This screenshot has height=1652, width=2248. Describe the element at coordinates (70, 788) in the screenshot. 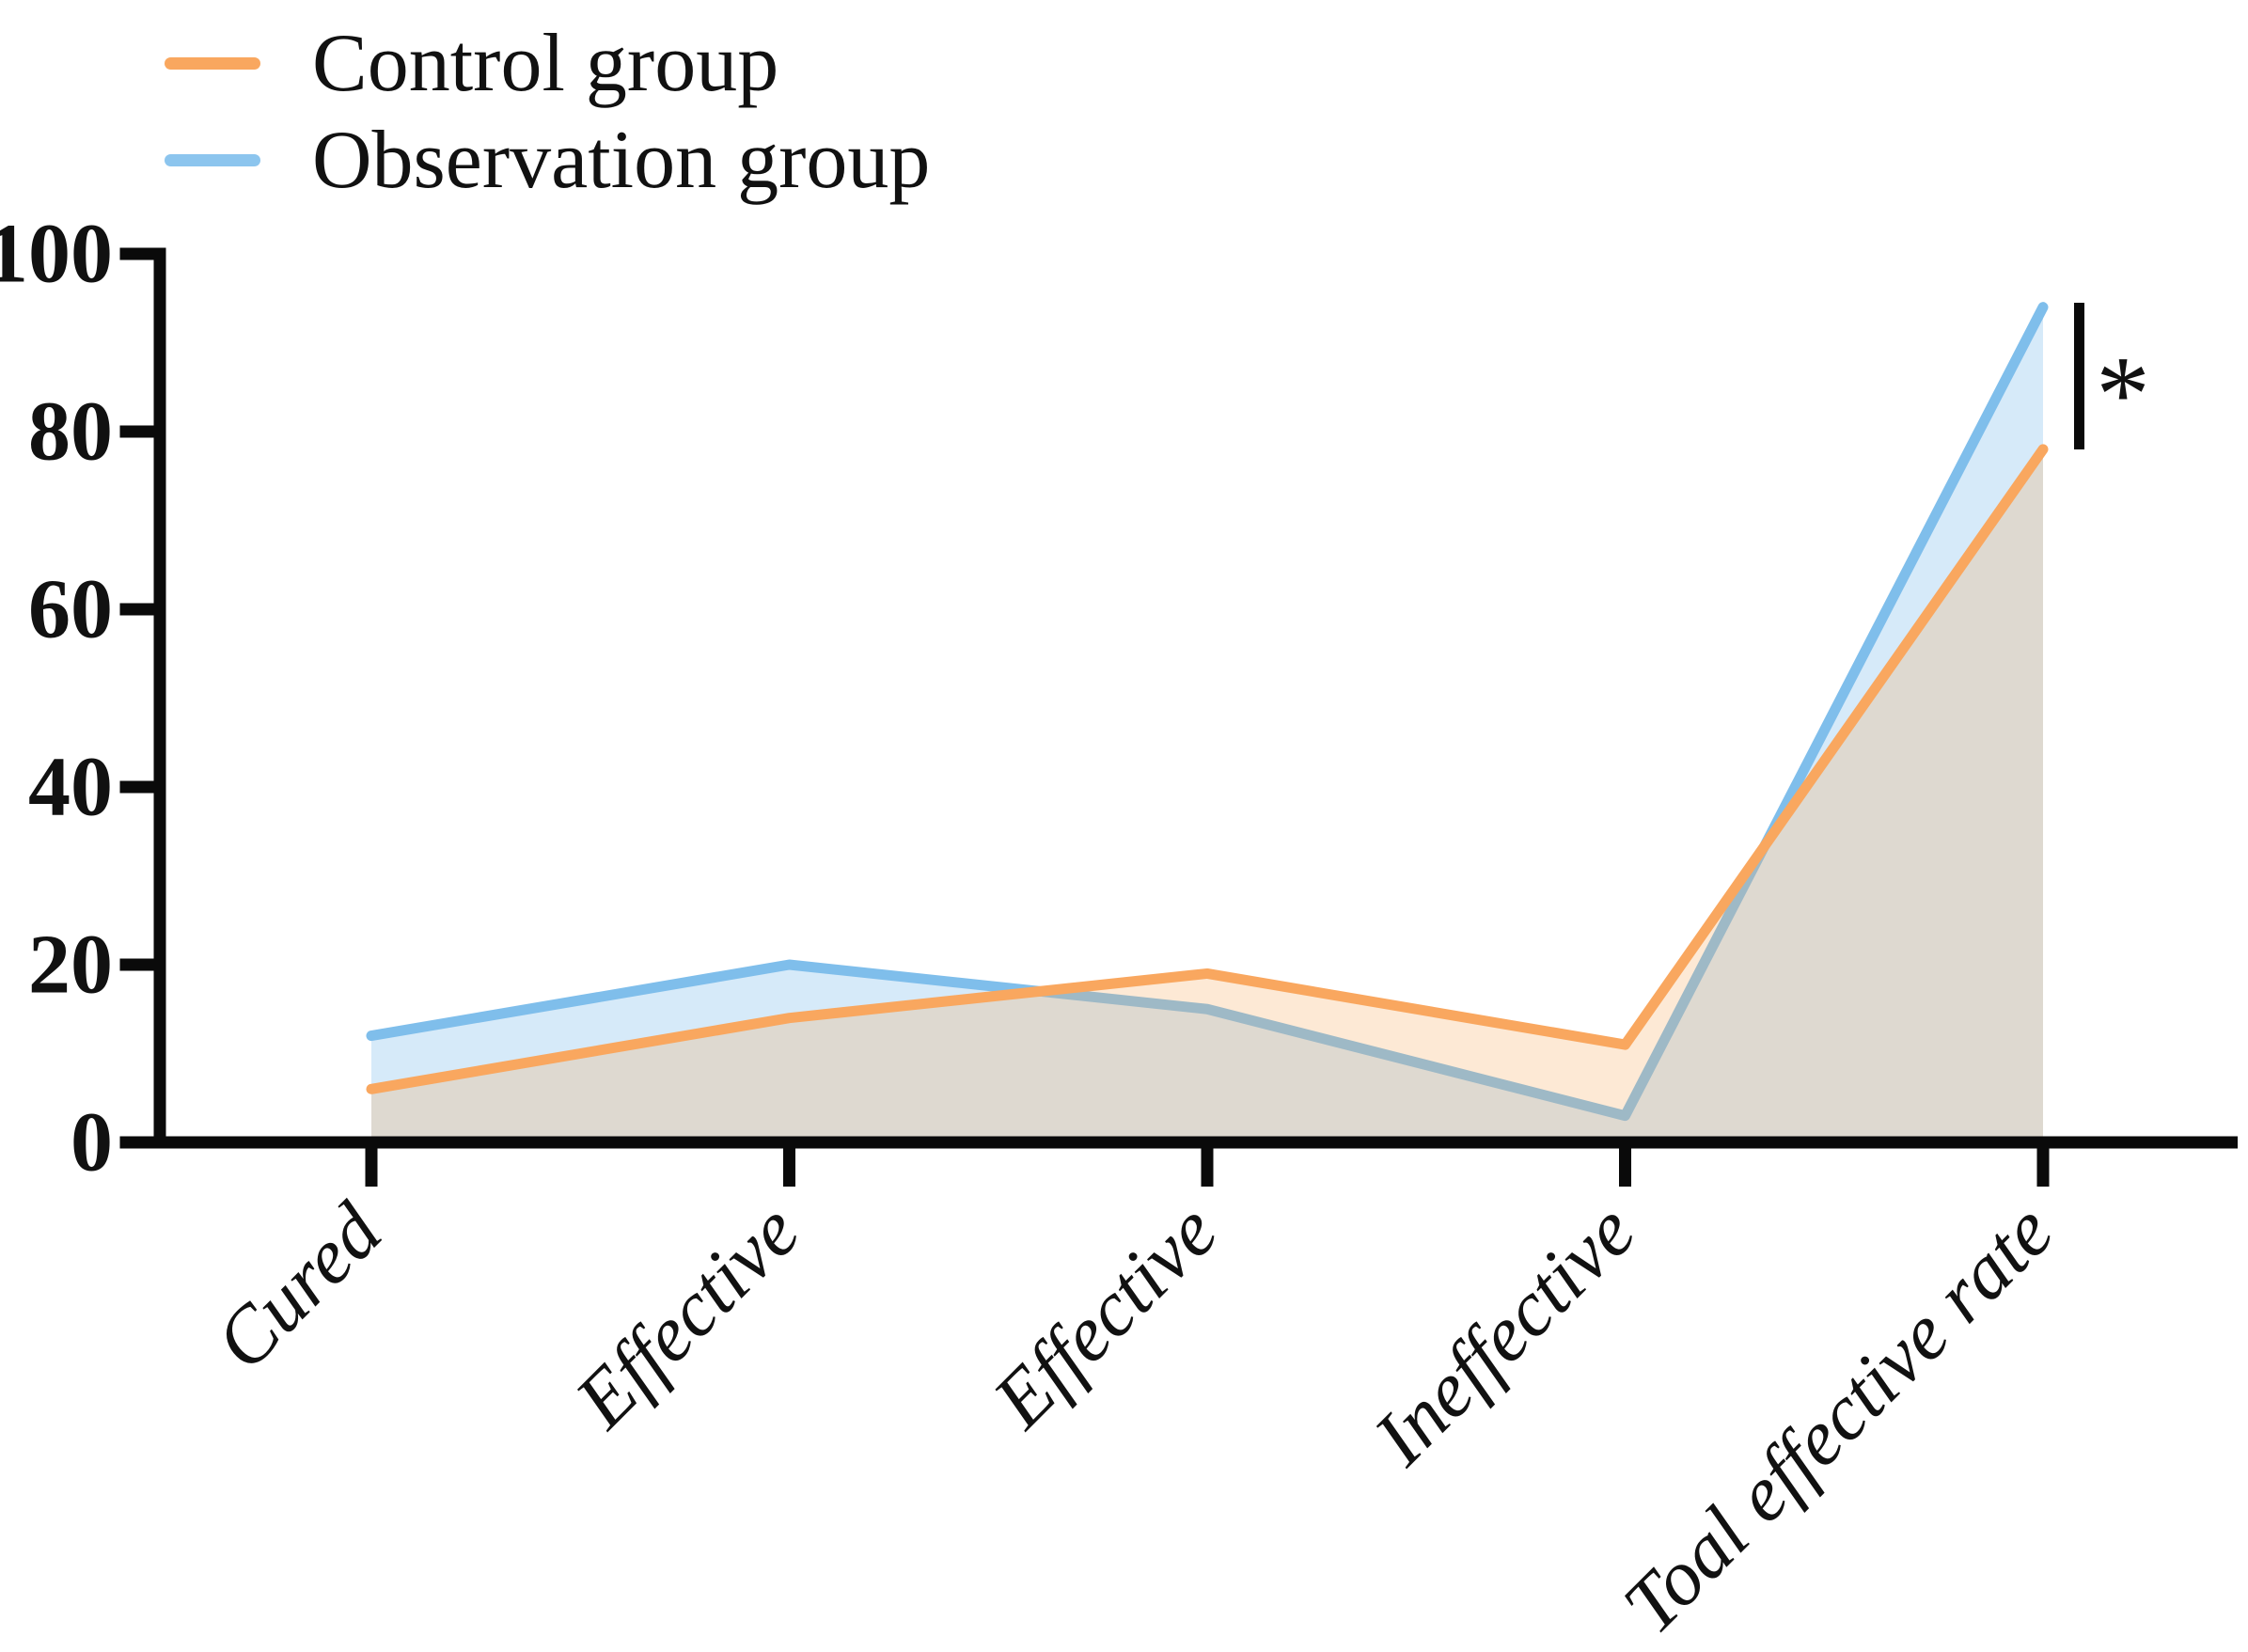

I see `y-tick-label-40: 40` at that location.